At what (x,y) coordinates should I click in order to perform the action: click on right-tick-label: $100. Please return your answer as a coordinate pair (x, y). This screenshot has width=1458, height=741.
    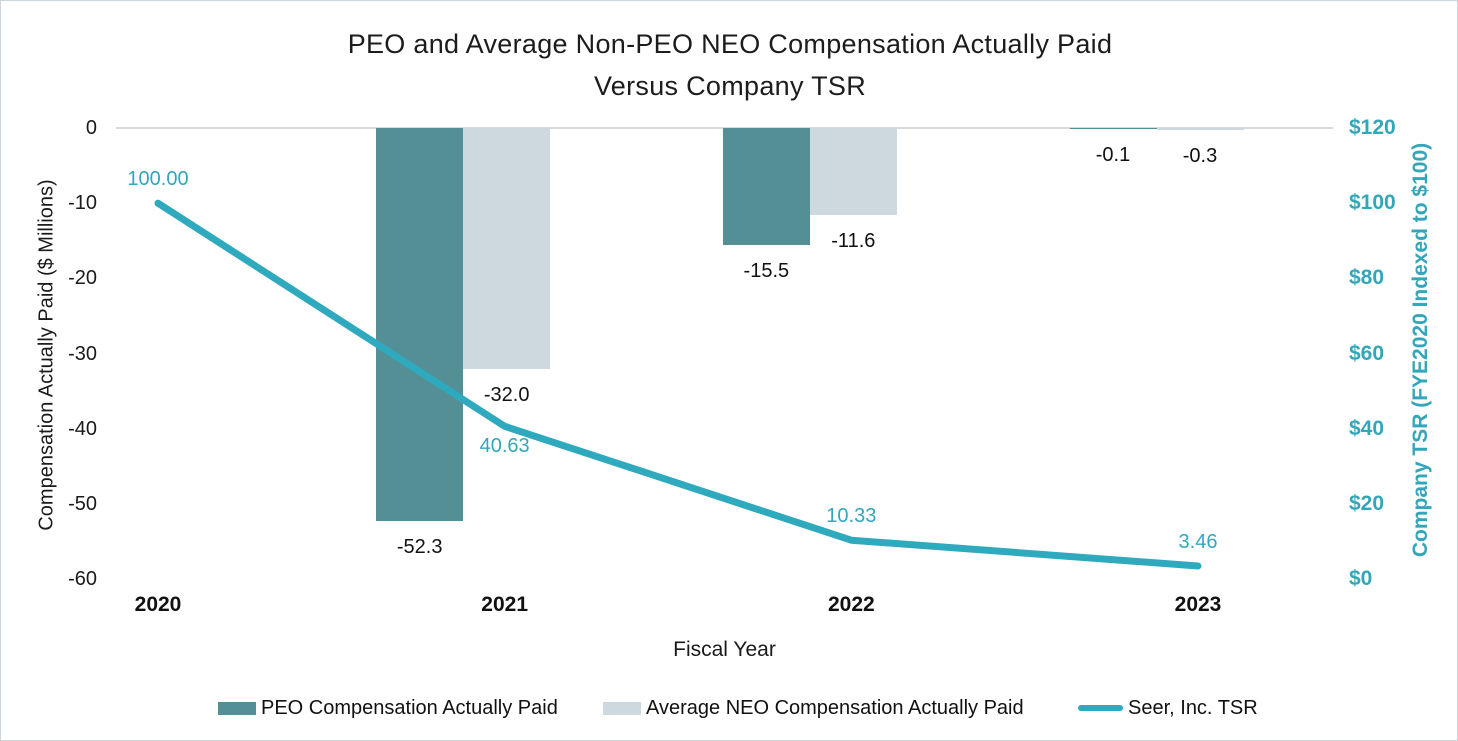
    Looking at the image, I should click on (1372, 203).